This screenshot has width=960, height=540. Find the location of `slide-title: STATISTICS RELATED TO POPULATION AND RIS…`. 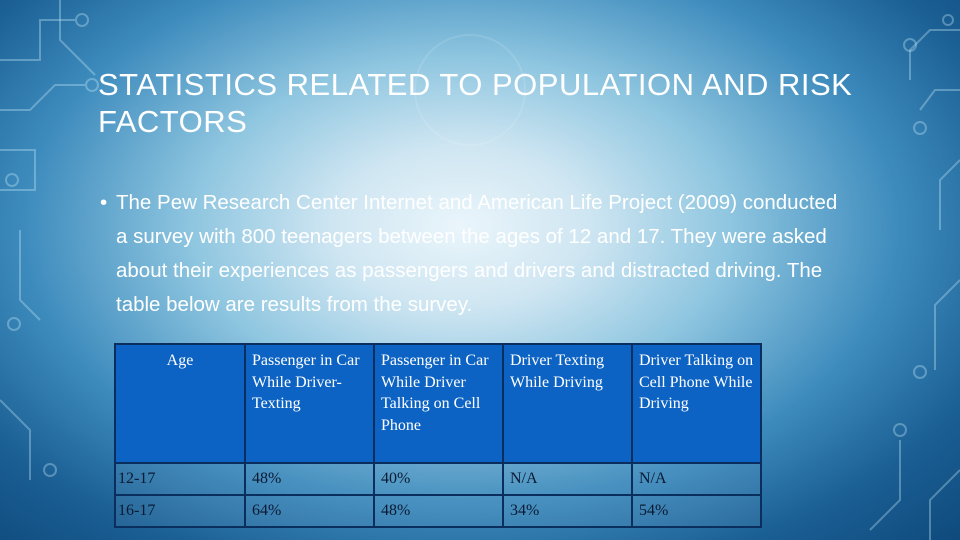

slide-title: STATISTICS RELATED TO POPULATION AND RIS… is located at coordinates (475, 103).